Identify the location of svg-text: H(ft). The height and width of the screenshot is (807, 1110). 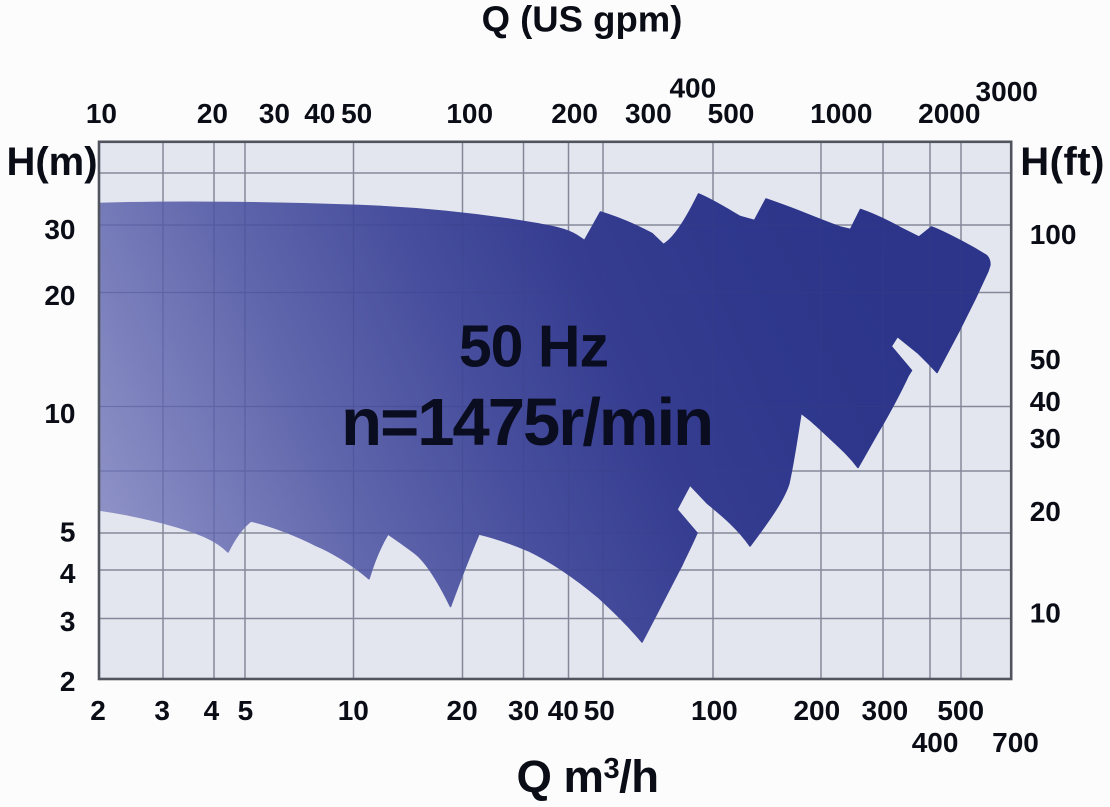
(1062, 162).